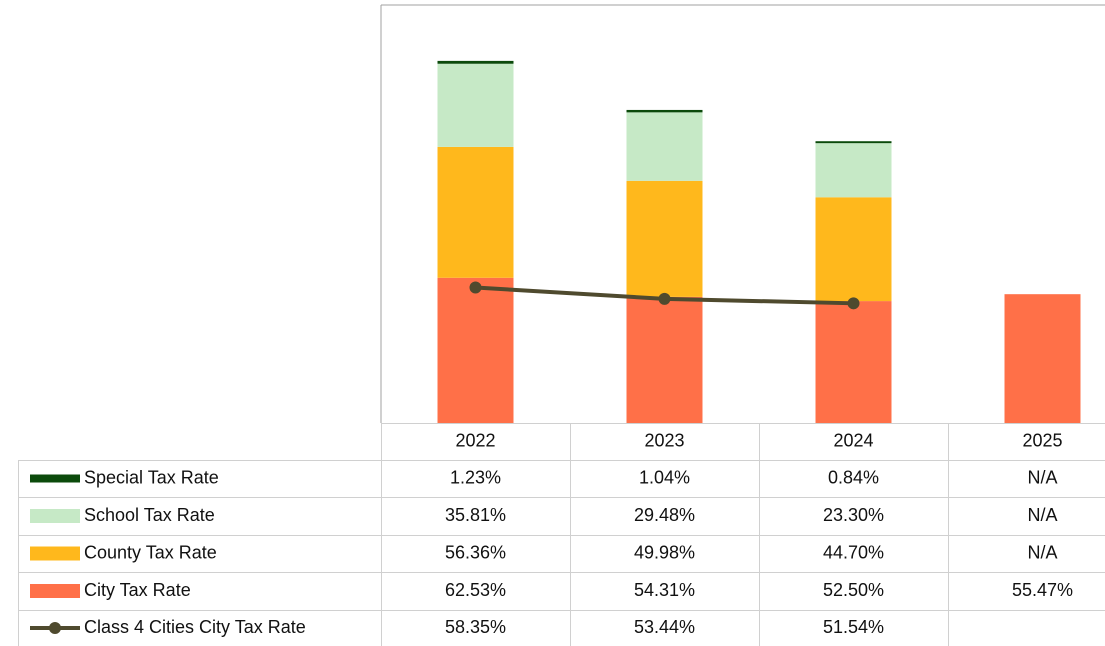  What do you see at coordinates (664, 515) in the screenshot?
I see `data-label: 29.48%` at bounding box center [664, 515].